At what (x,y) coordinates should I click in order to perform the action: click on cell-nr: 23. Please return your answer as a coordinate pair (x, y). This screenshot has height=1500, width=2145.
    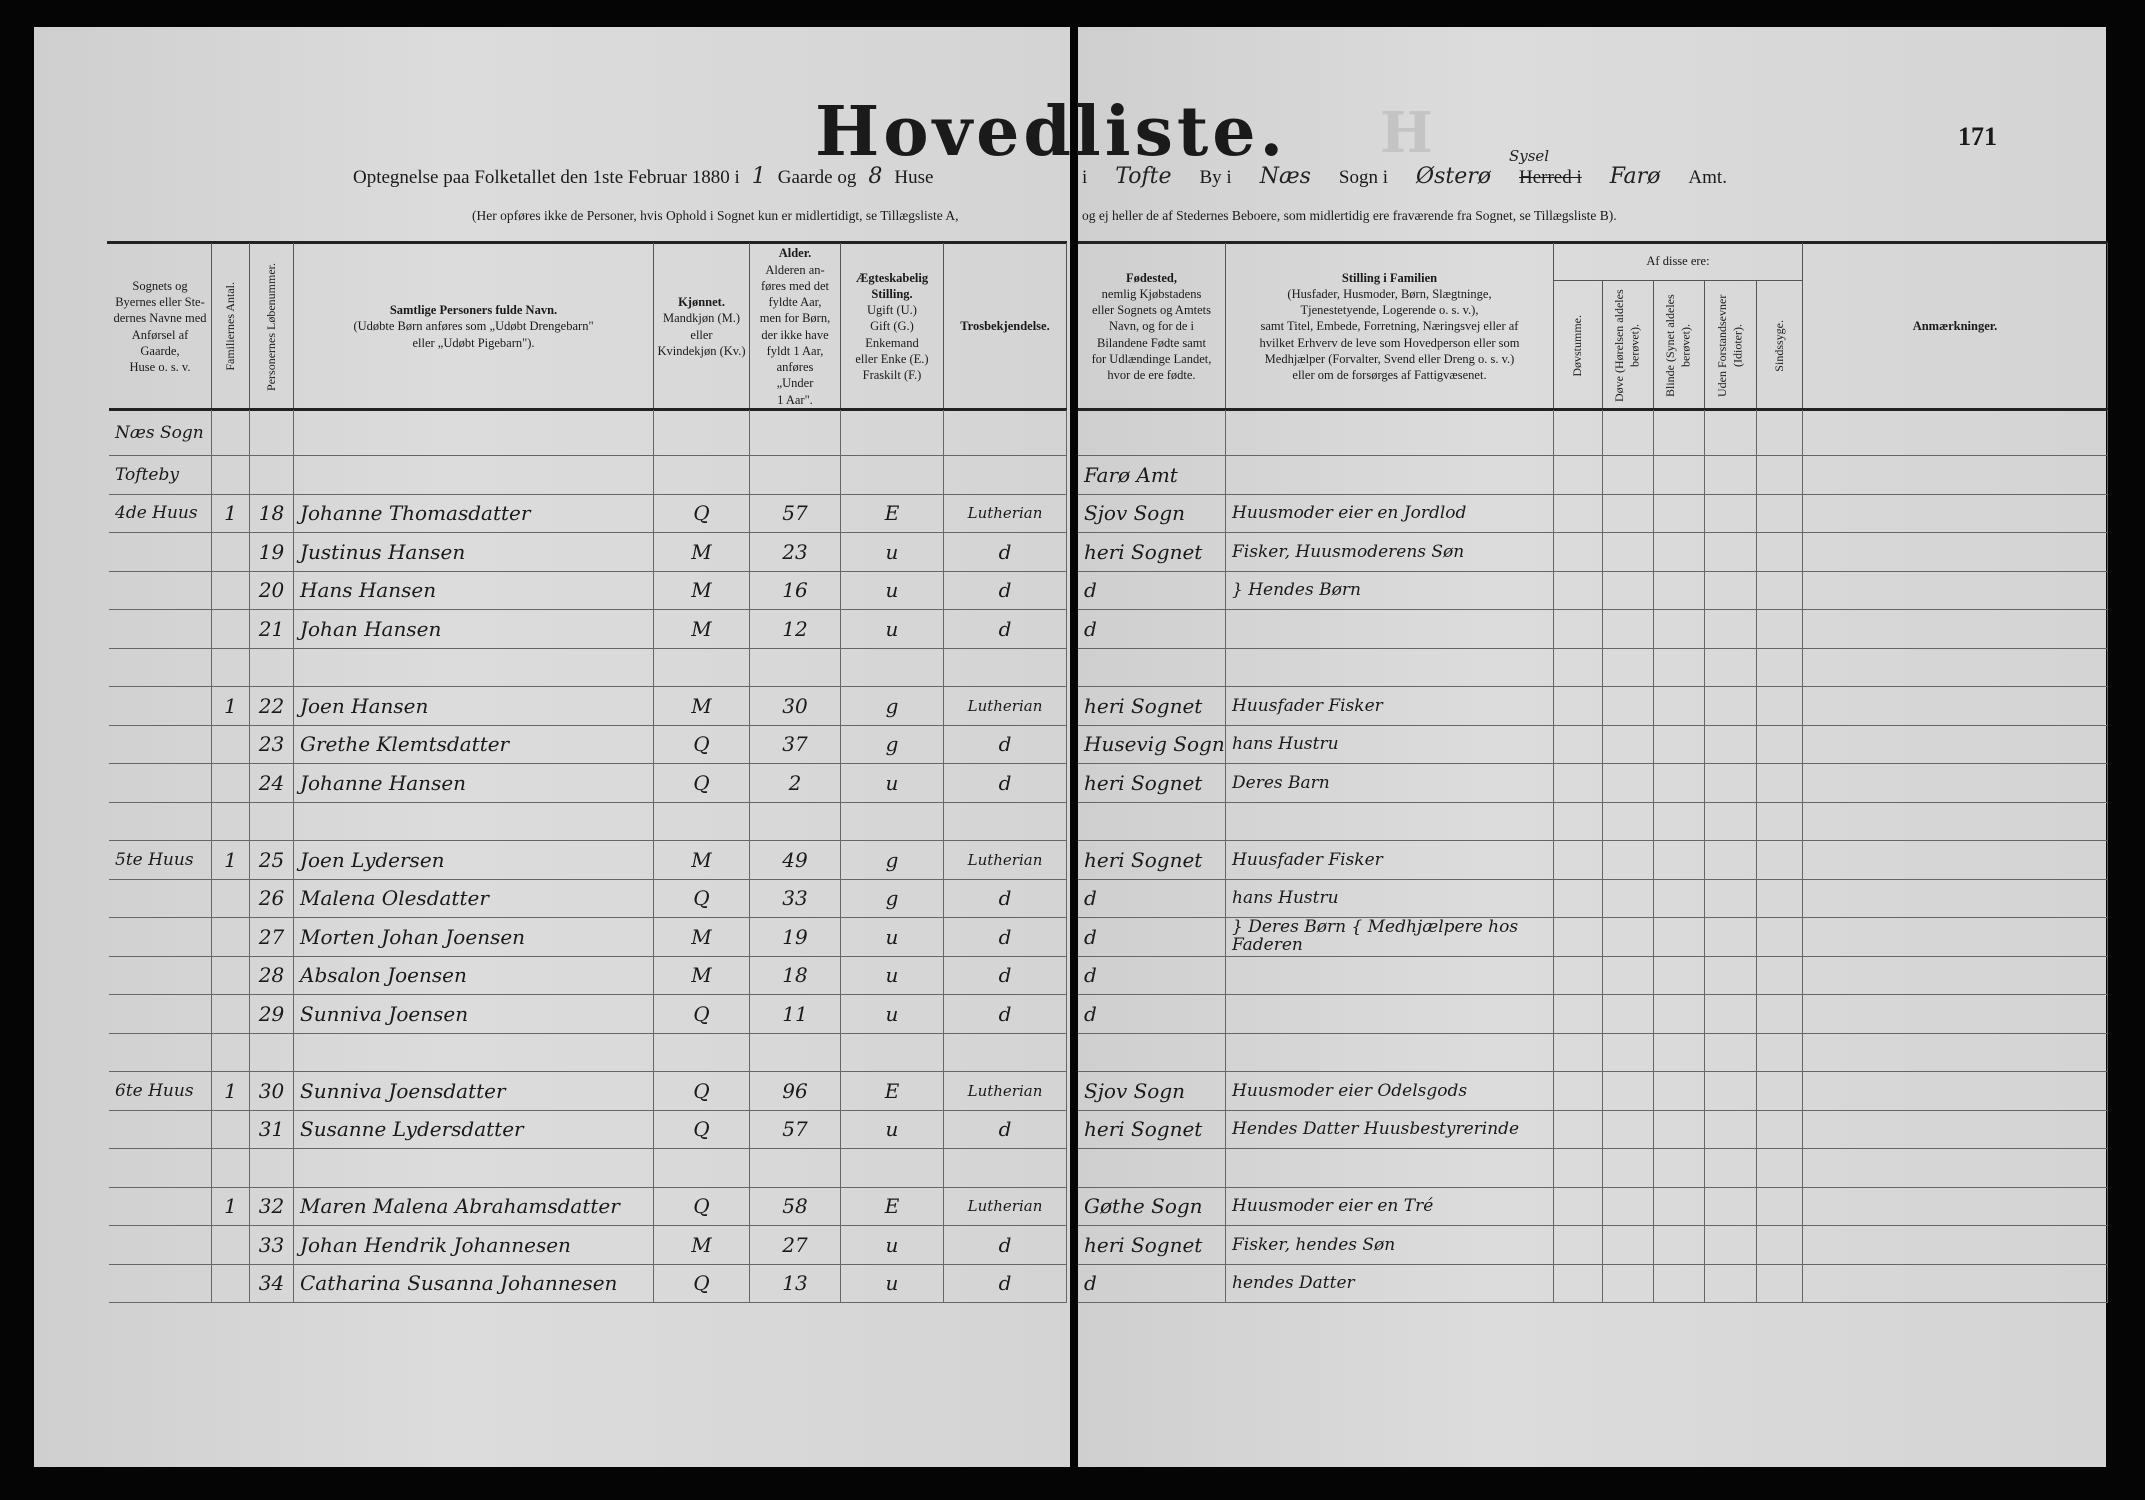
    Looking at the image, I should click on (272, 744).